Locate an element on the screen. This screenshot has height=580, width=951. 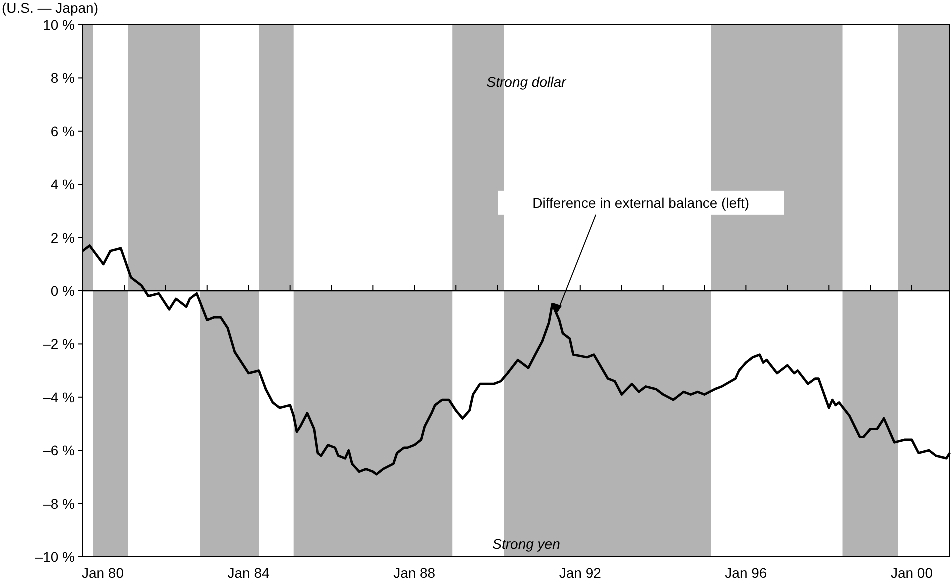
x-tick-label: Jan 00 is located at coordinates (912, 572).